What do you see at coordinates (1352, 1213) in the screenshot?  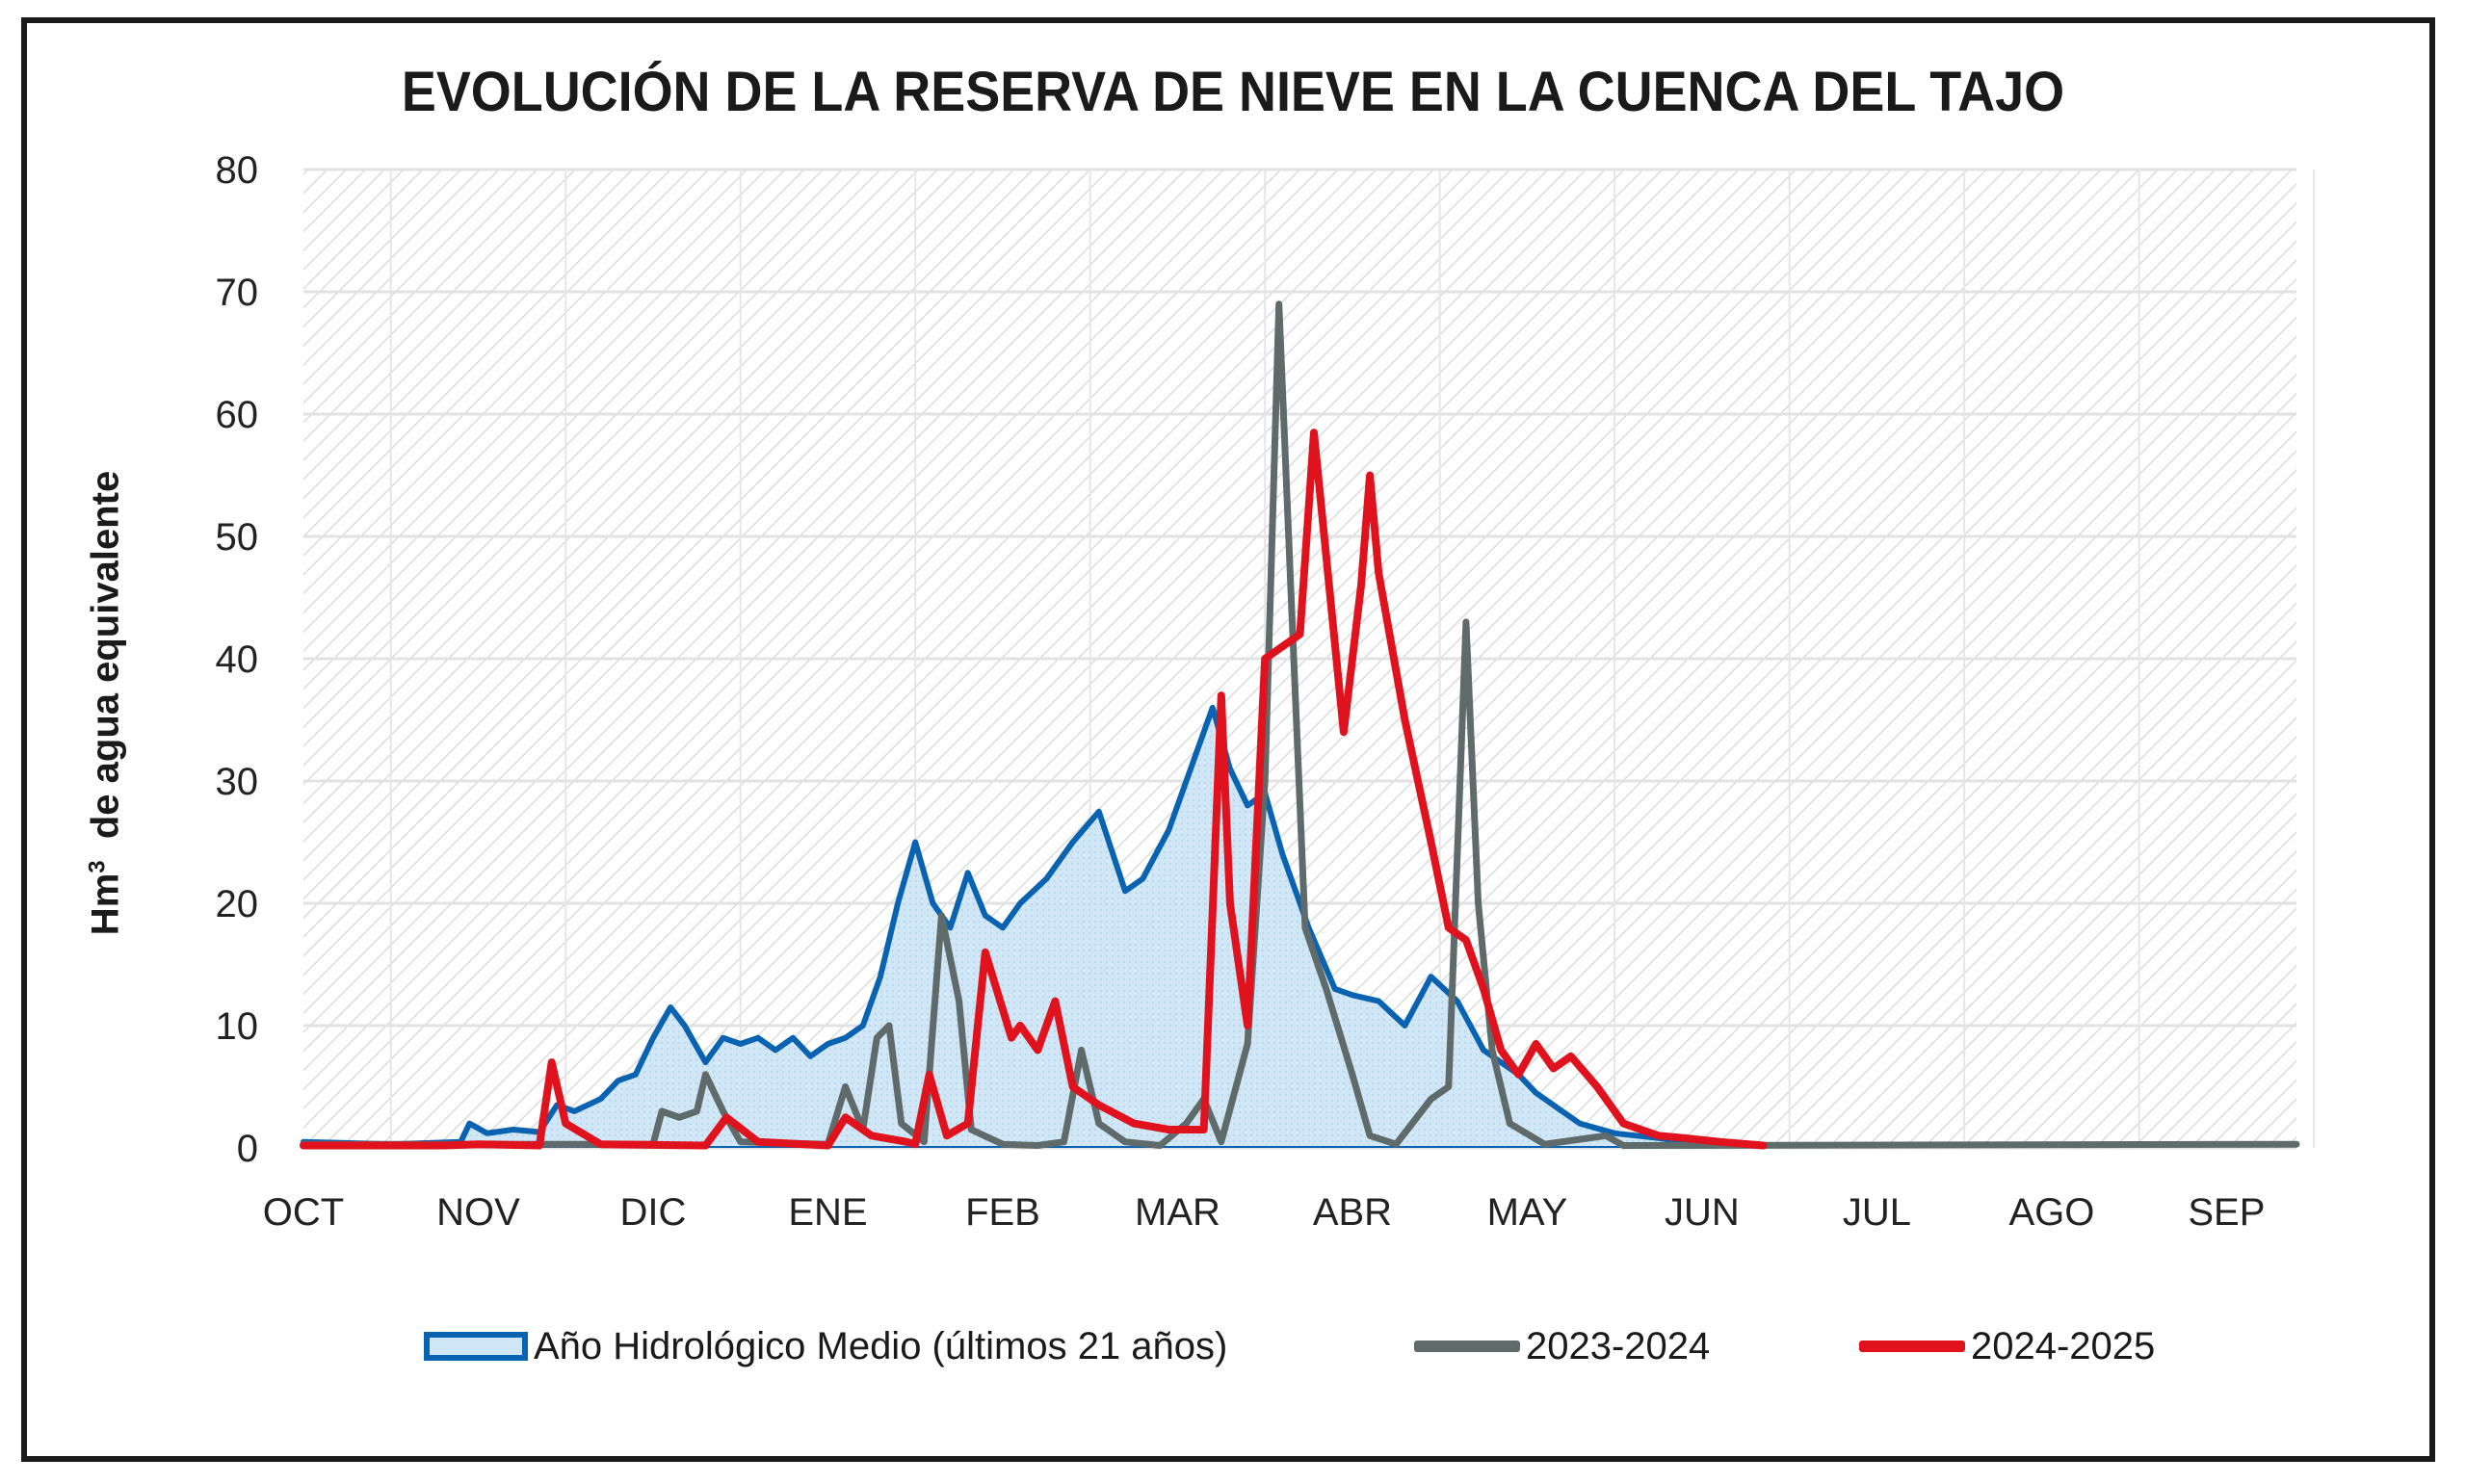 I see `x-tick-label: ABR` at bounding box center [1352, 1213].